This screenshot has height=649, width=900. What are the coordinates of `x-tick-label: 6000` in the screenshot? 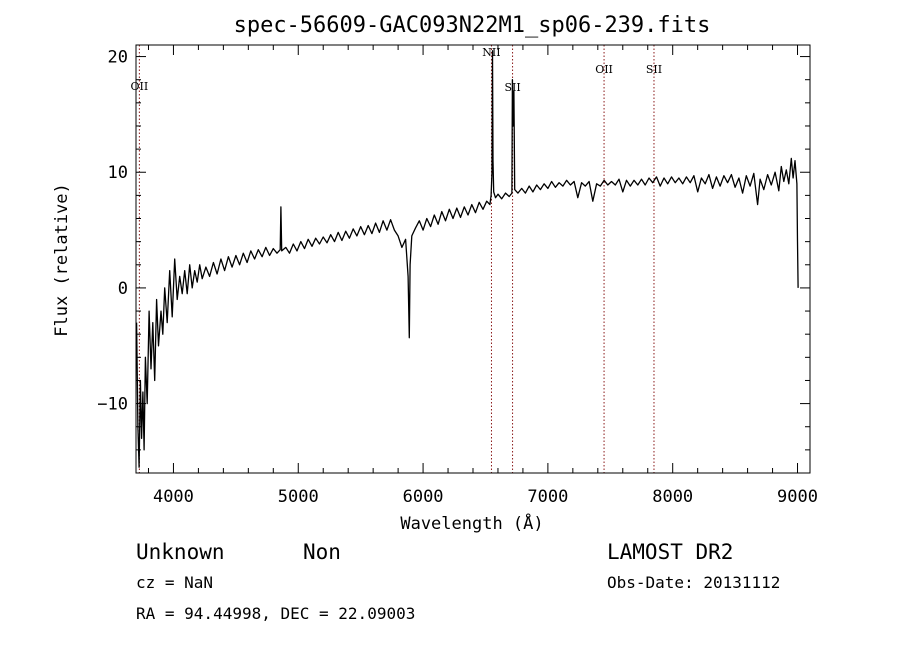 It's located at (423, 497).